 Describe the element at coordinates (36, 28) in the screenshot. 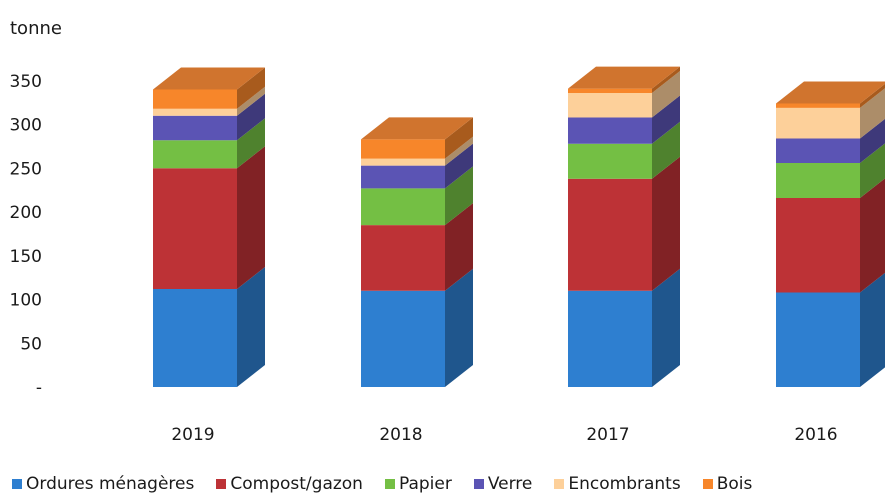

I see `y-axis-unit-label: tonne` at that location.